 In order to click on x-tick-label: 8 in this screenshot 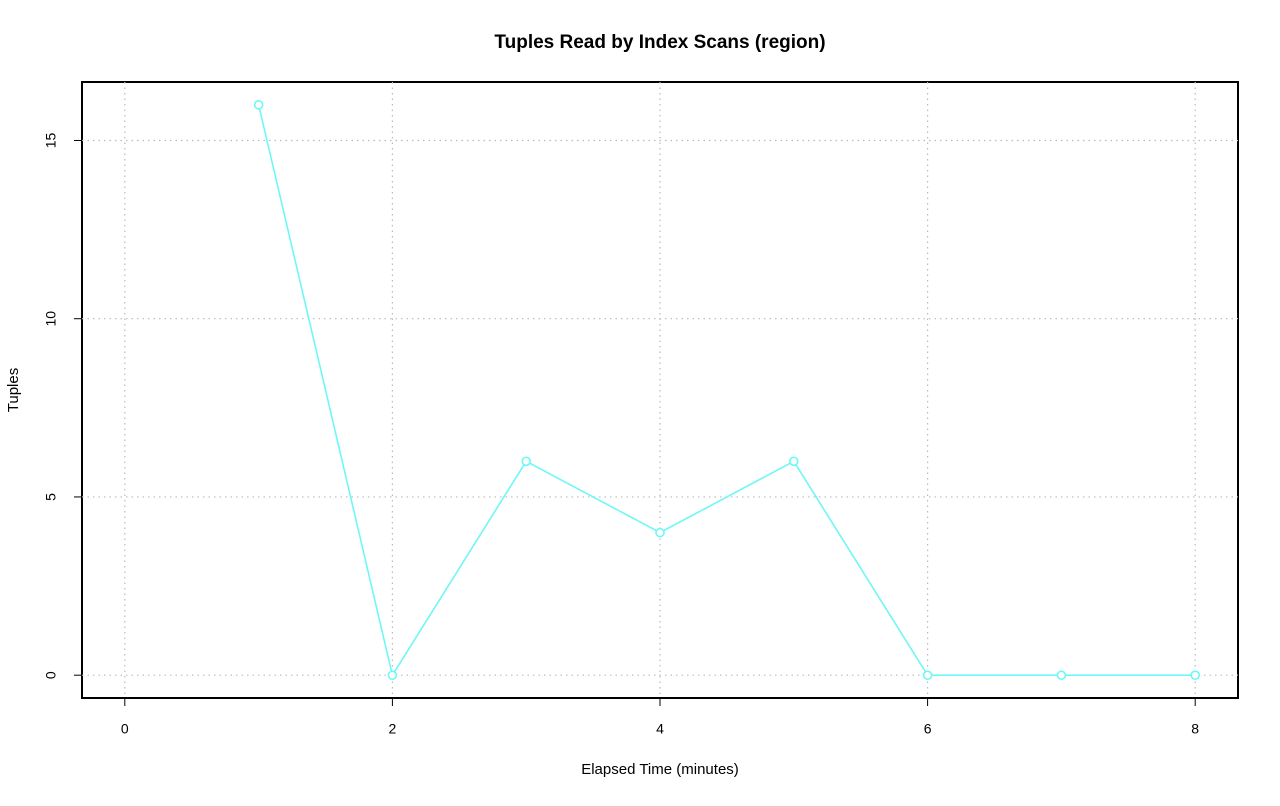, I will do `click(1195, 729)`.